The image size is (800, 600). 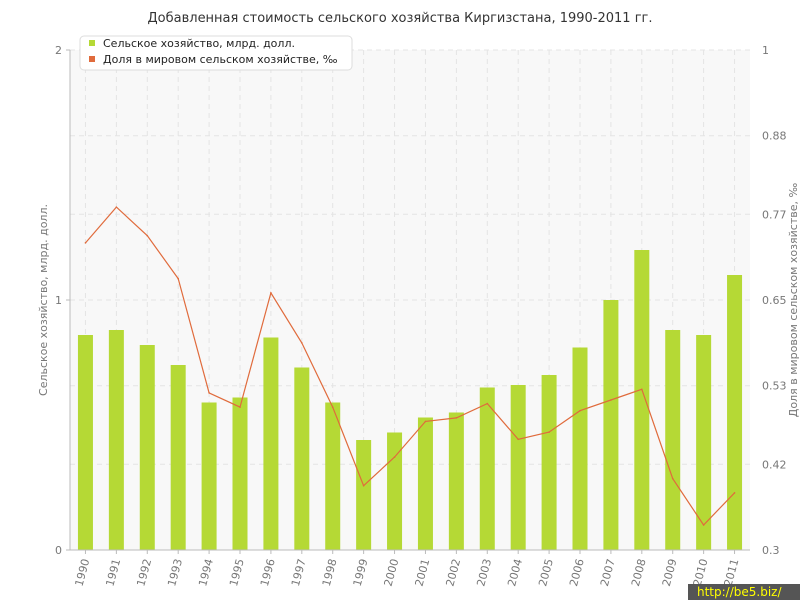 I want to click on legend-label-bars: Сельское хозяйство, млрд. долл., so click(x=199, y=43).